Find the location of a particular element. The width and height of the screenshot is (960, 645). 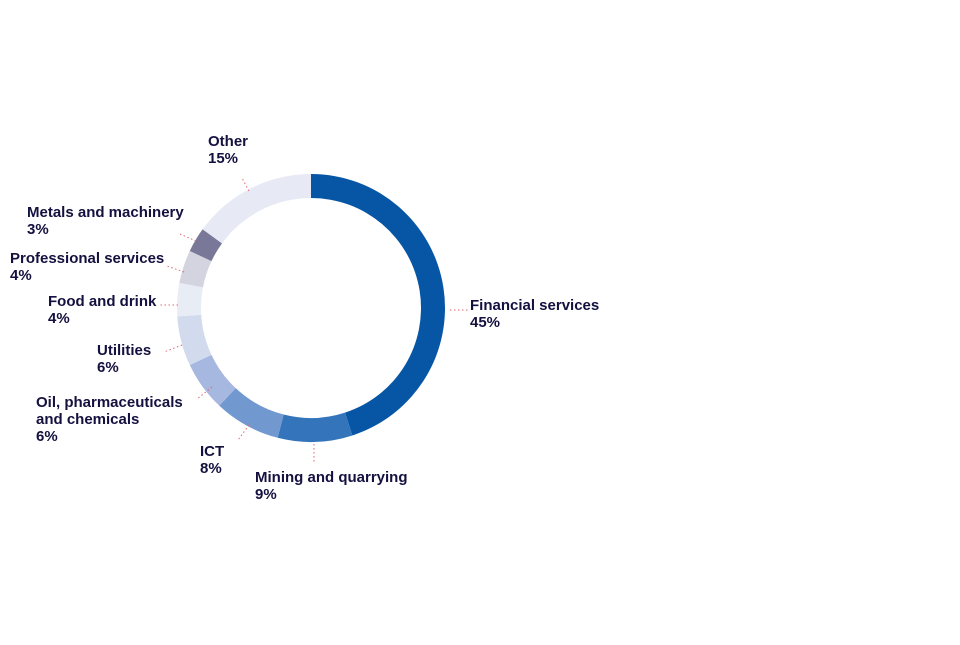

slice-utilities is located at coordinates (194, 340).